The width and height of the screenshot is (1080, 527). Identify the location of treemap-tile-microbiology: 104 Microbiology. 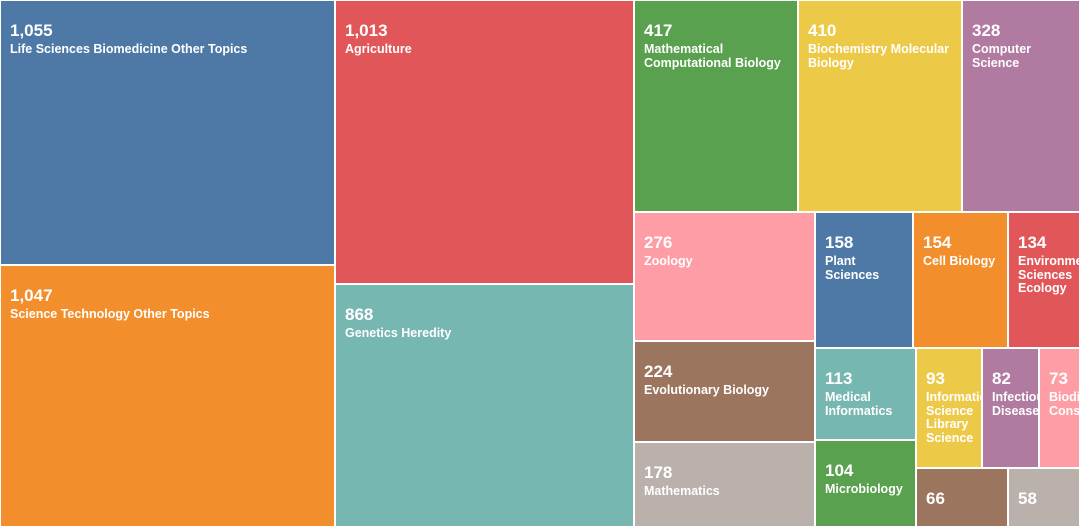
(865, 483).